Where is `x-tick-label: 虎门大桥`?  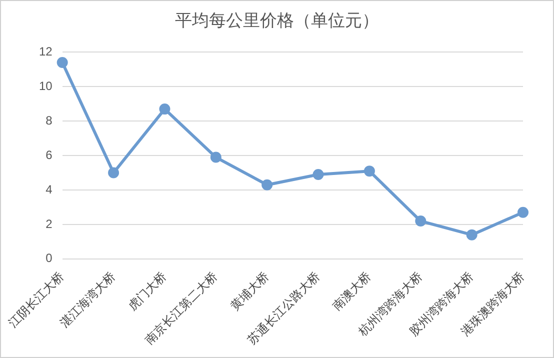 x-tick-label: 虎门大桥 is located at coordinates (147, 291).